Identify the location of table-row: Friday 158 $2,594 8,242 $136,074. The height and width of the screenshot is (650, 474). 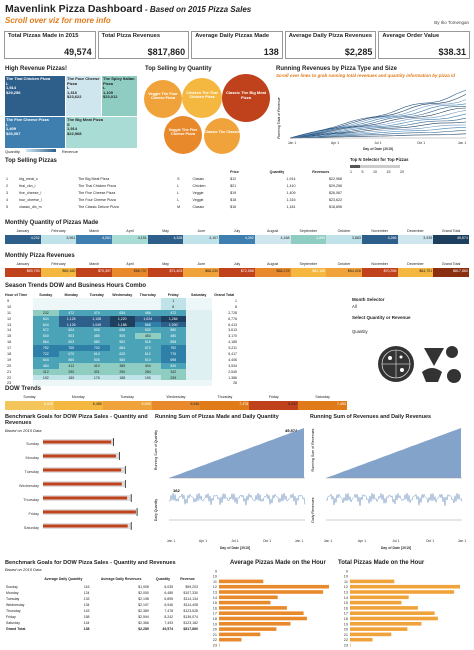
(102, 617).